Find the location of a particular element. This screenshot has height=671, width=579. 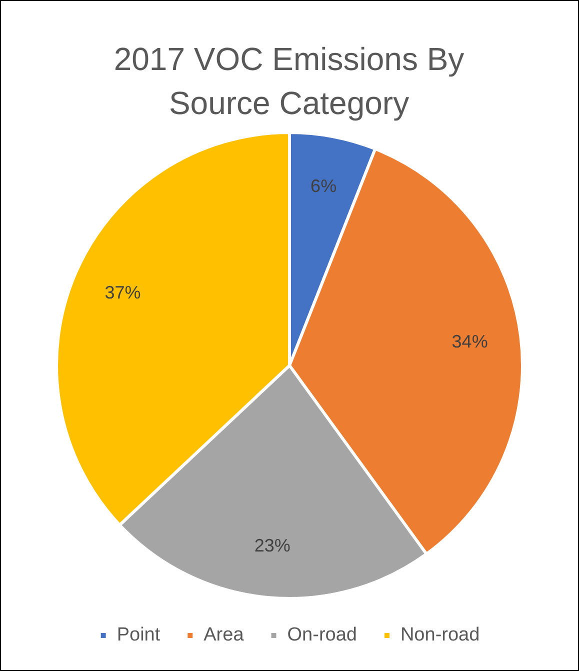

data-label: 23% is located at coordinates (272, 545).